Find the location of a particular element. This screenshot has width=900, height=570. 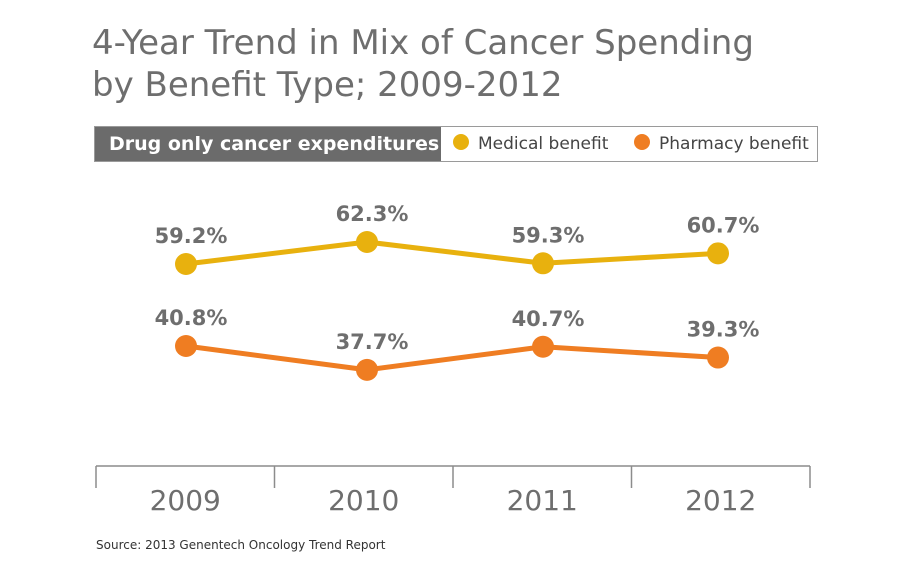

chart-title-line-1: 4-Year Trend in Mix of Cancer Spending is located at coordinates (423, 43).